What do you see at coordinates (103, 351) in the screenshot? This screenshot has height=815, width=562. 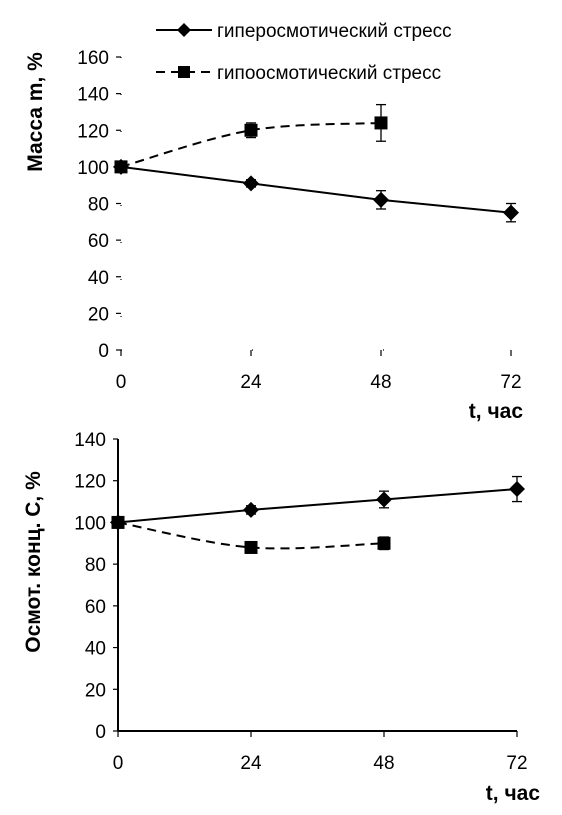 I see `mass-chart-y-tick-label: 0` at bounding box center [103, 351].